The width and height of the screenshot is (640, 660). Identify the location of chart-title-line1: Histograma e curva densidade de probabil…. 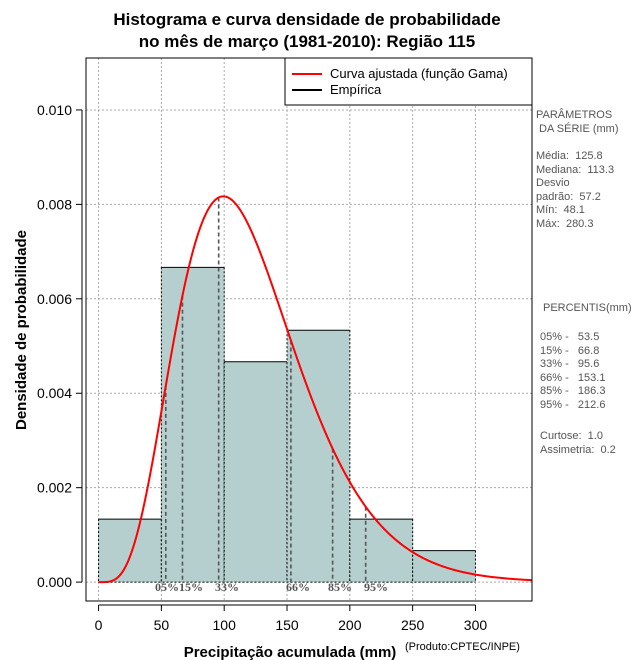
(306, 19).